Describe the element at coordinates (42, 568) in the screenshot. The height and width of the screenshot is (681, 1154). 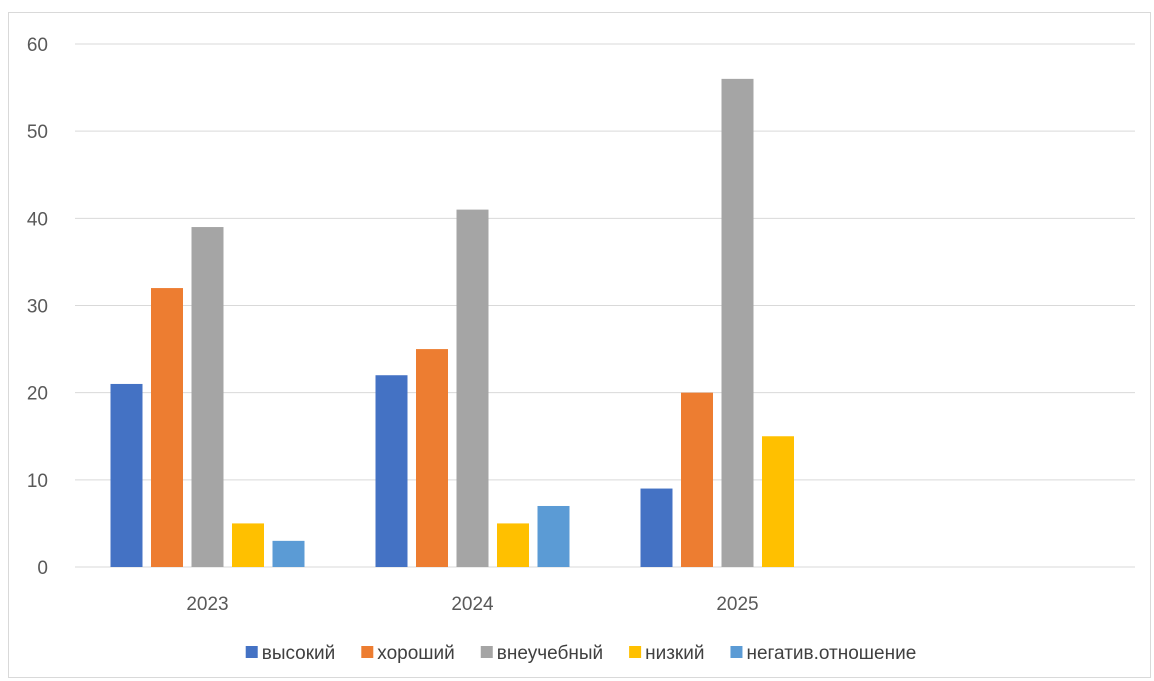
I see `y-tick-label: 0` at that location.